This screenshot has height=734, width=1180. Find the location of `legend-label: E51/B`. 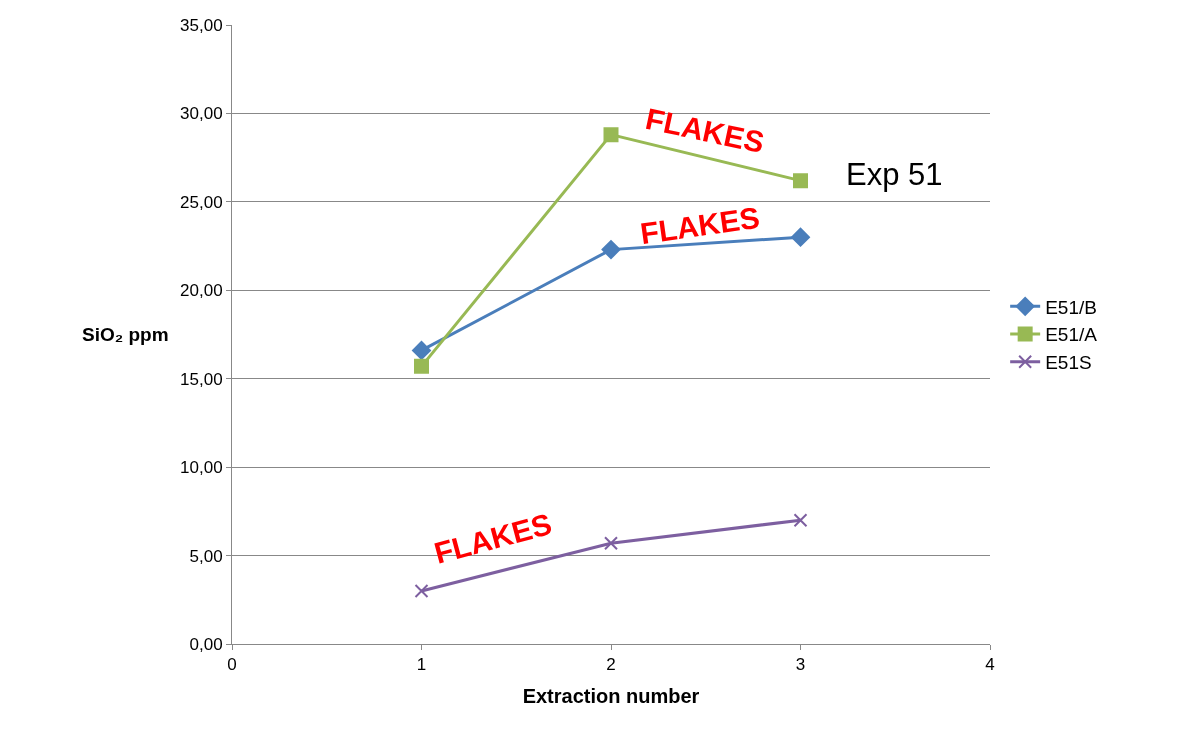

legend-label: E51/B is located at coordinates (1071, 307).